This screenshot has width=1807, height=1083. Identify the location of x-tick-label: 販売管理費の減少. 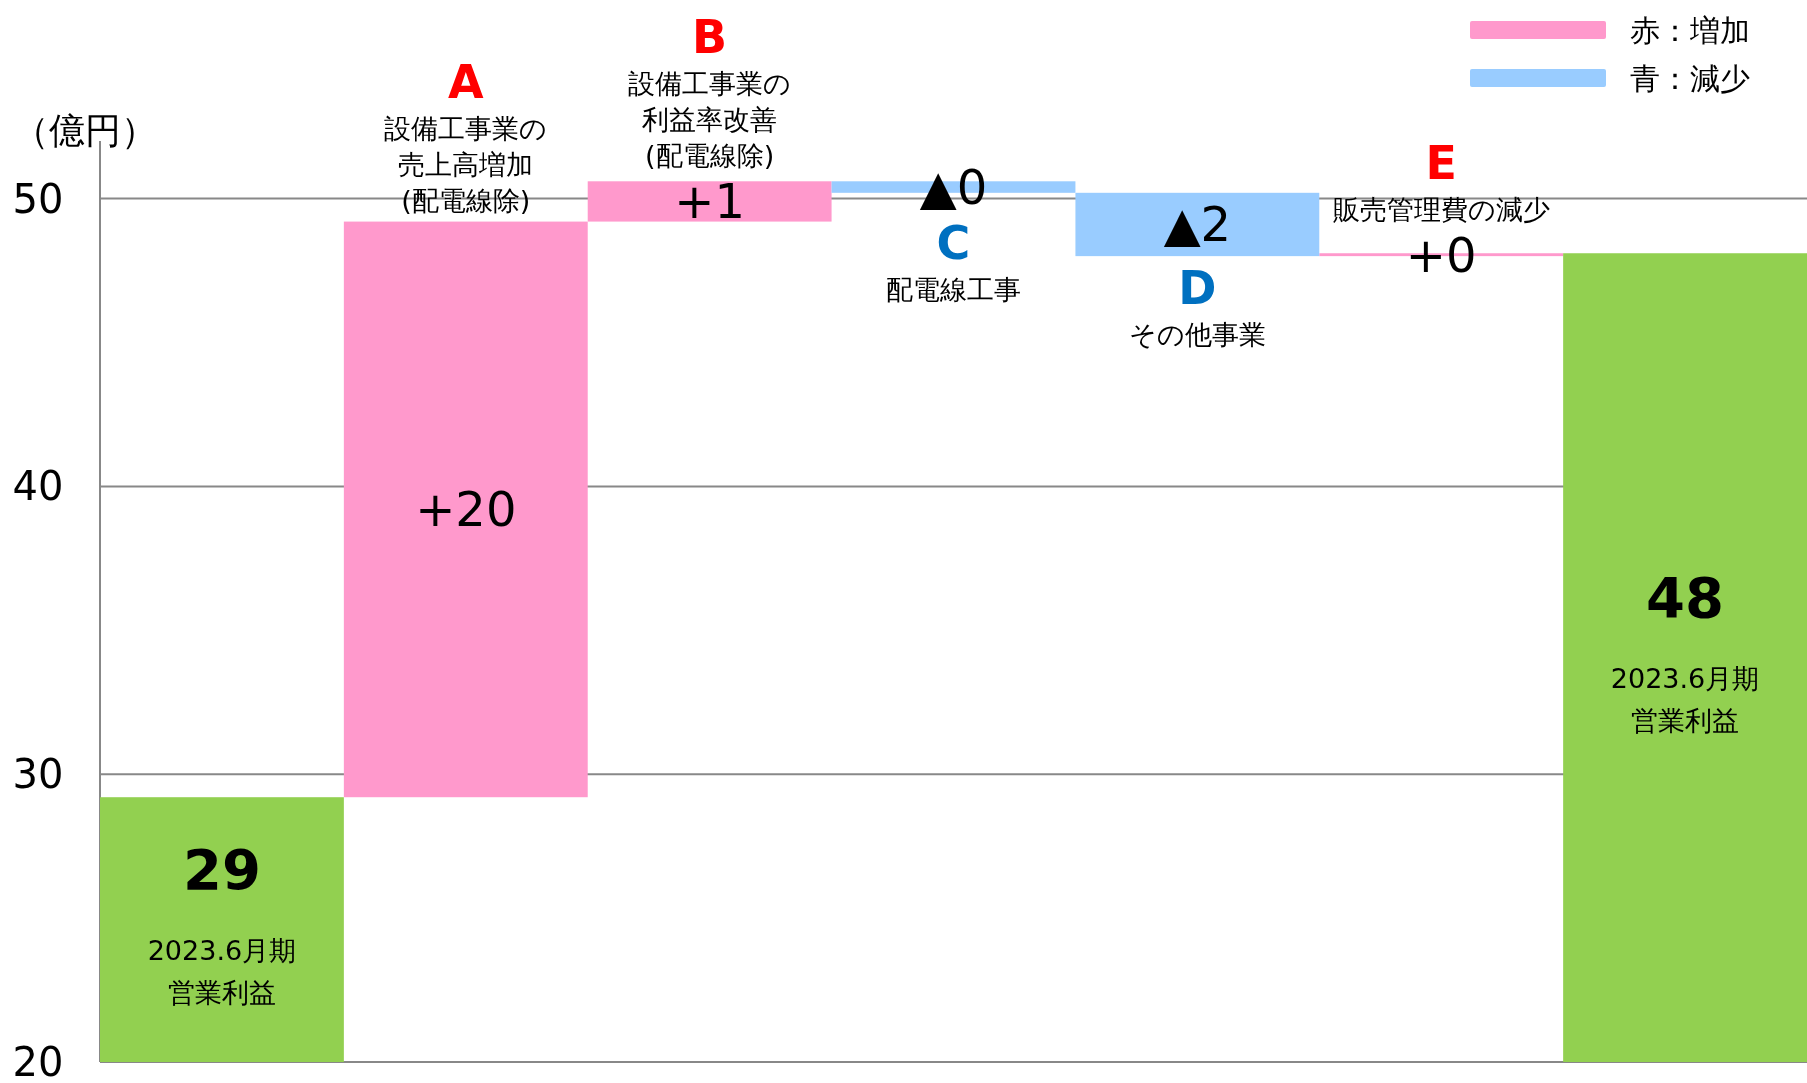
(1441, 209).